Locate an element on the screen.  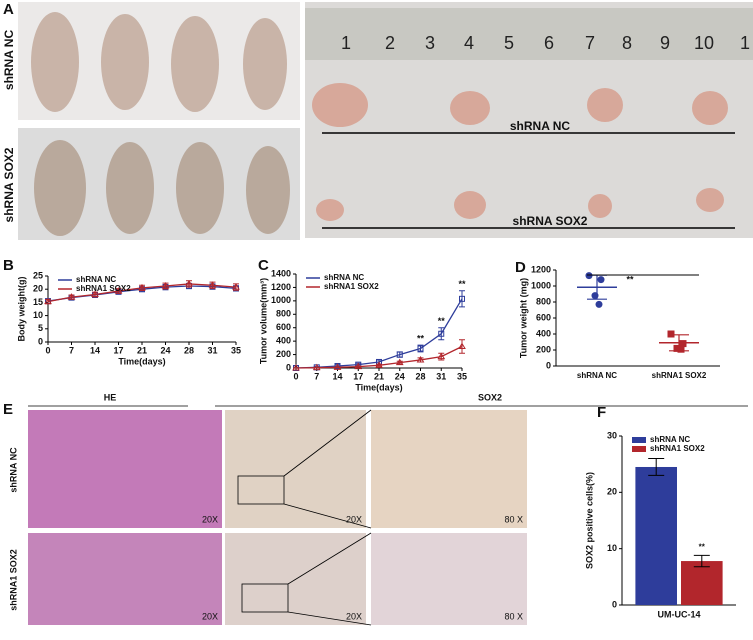
x-tick-label: 14 is located at coordinates (337, 376).